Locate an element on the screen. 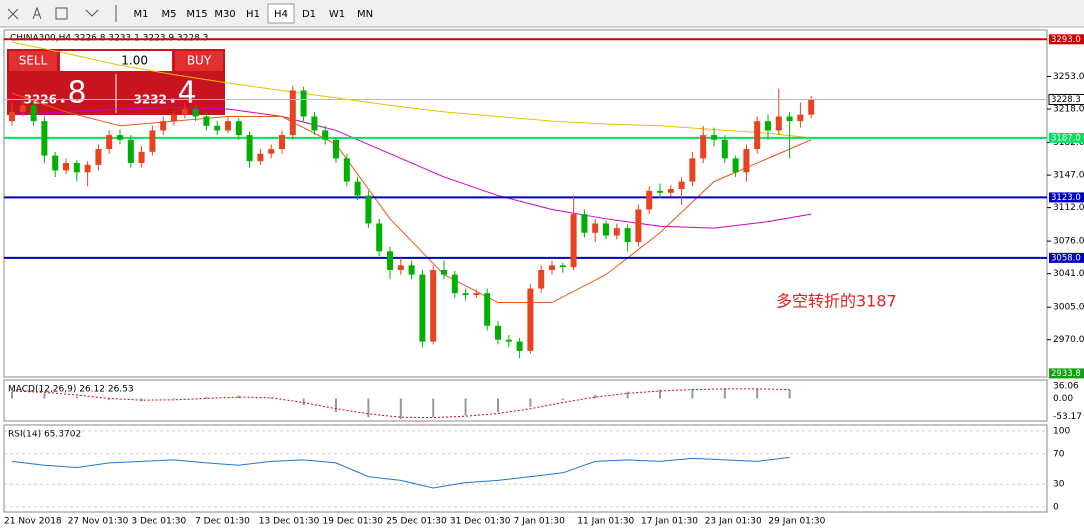  active-timeframe is located at coordinates (281, 13).